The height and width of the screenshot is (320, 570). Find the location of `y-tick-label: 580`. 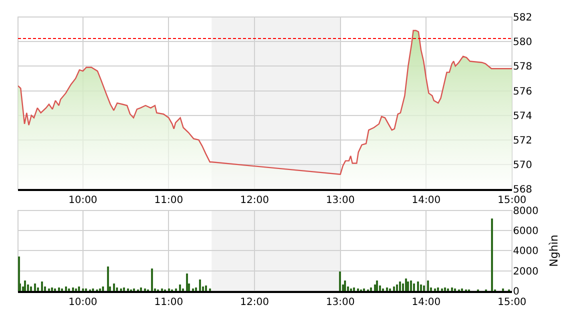

y-tick-label: 580 is located at coordinates (522, 42).